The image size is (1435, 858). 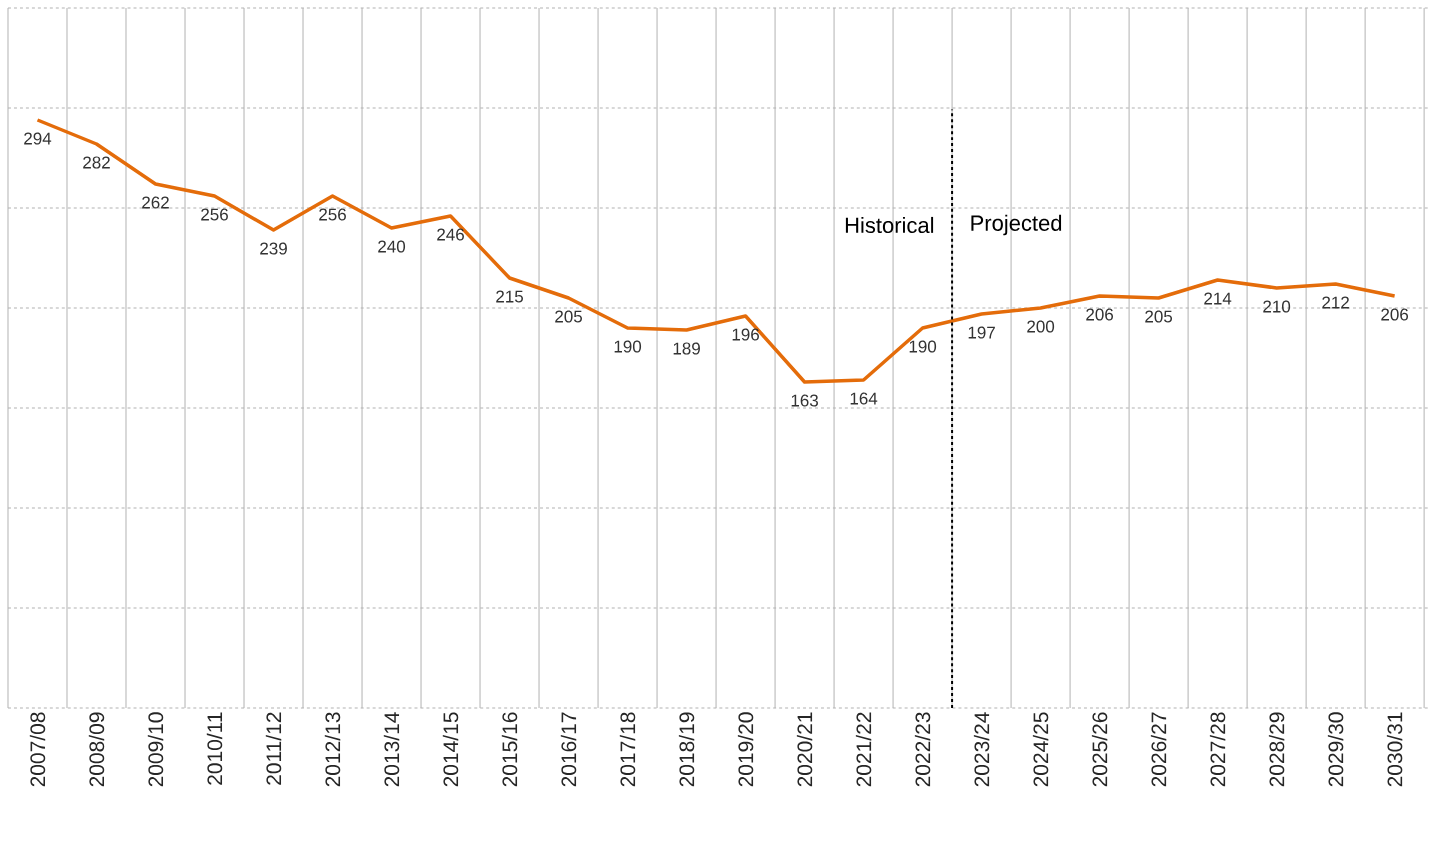 What do you see at coordinates (1276, 749) in the screenshot?
I see `x-tick-label: 2028/29` at bounding box center [1276, 749].